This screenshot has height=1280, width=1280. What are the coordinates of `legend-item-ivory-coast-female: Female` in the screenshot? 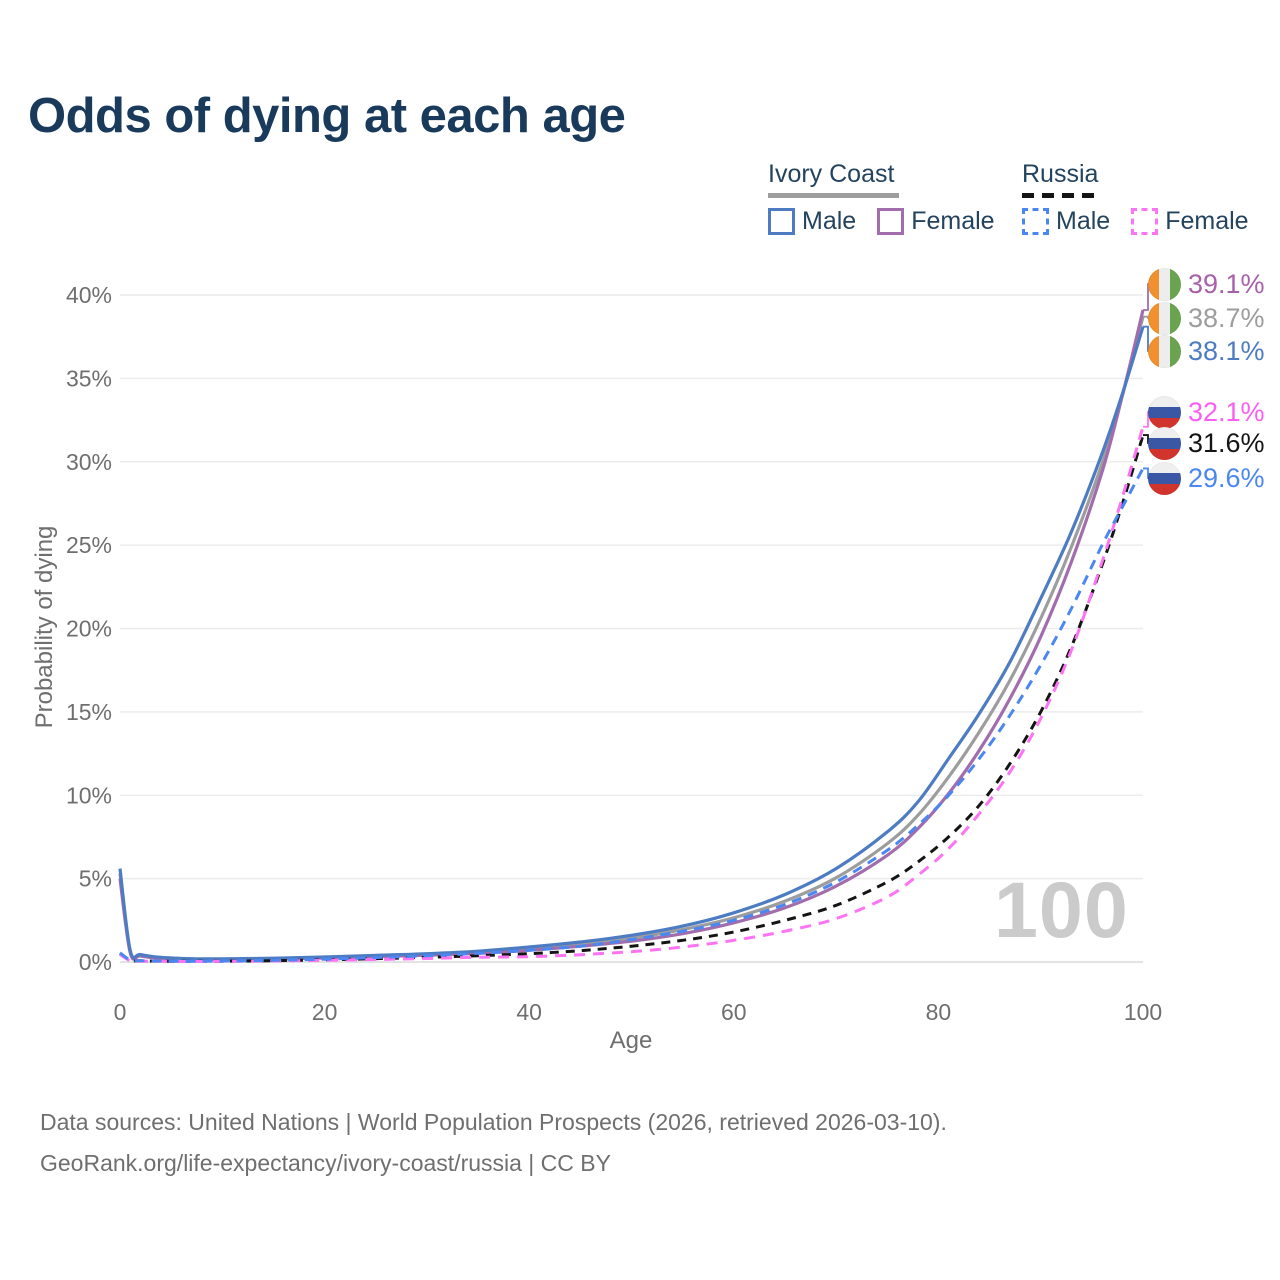 It's located at (936, 221).